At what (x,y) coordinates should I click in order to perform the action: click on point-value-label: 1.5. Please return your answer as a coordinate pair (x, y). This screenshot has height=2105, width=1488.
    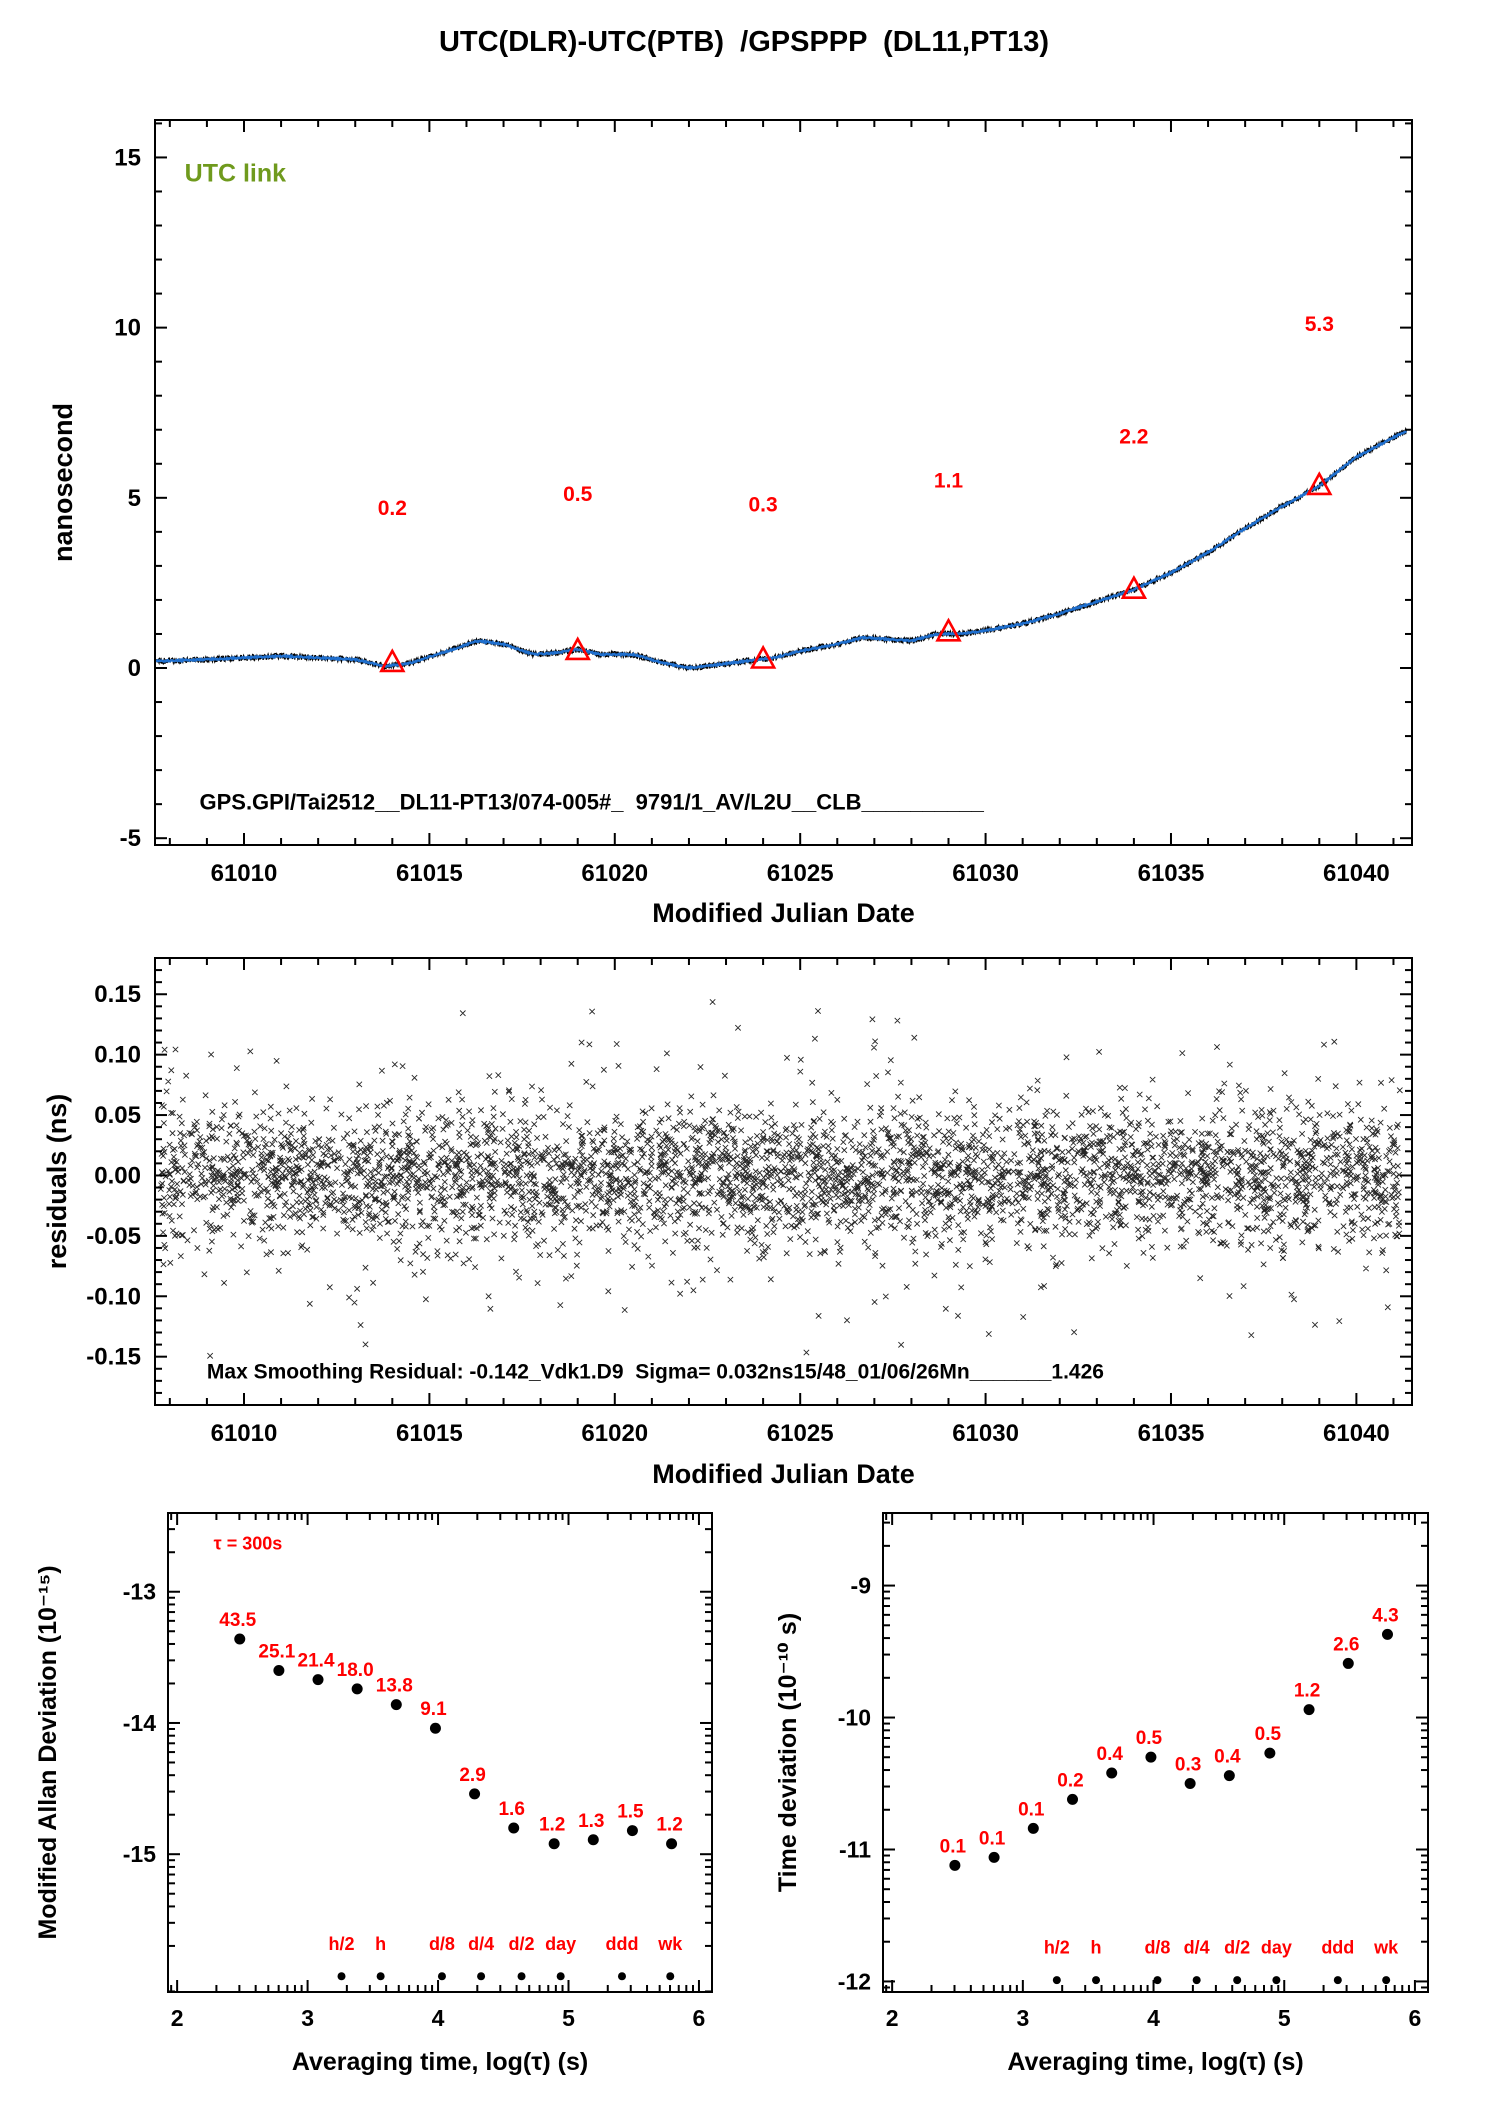
    Looking at the image, I should click on (630, 1812).